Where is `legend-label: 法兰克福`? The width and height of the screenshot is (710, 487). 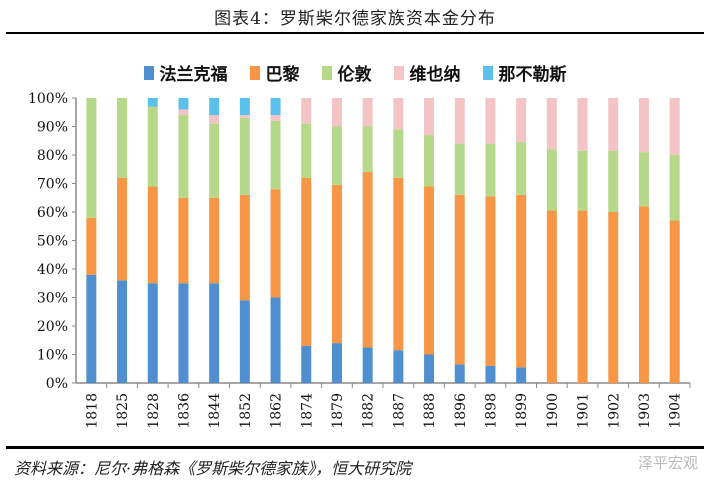
legend-label: 法兰克福 is located at coordinates (193, 75).